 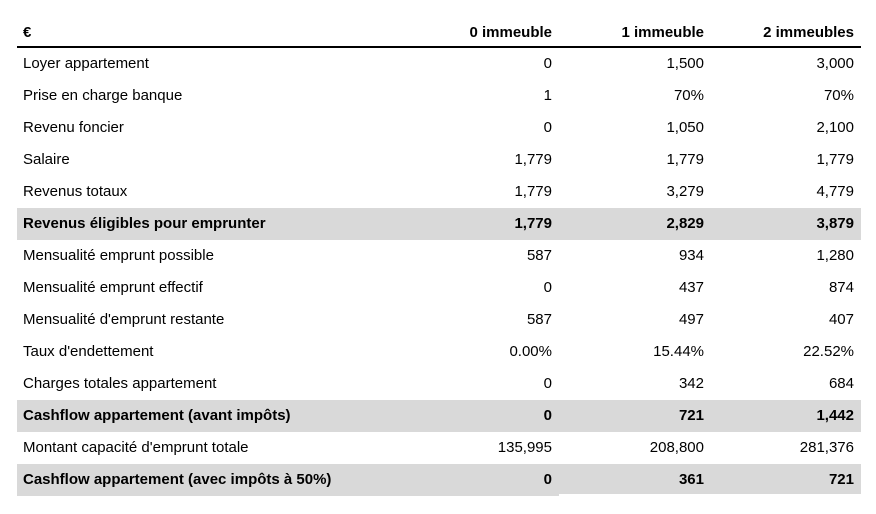 What do you see at coordinates (439, 288) in the screenshot?
I see `table-row: Mensualité emprunt effectif 0 437 874` at bounding box center [439, 288].